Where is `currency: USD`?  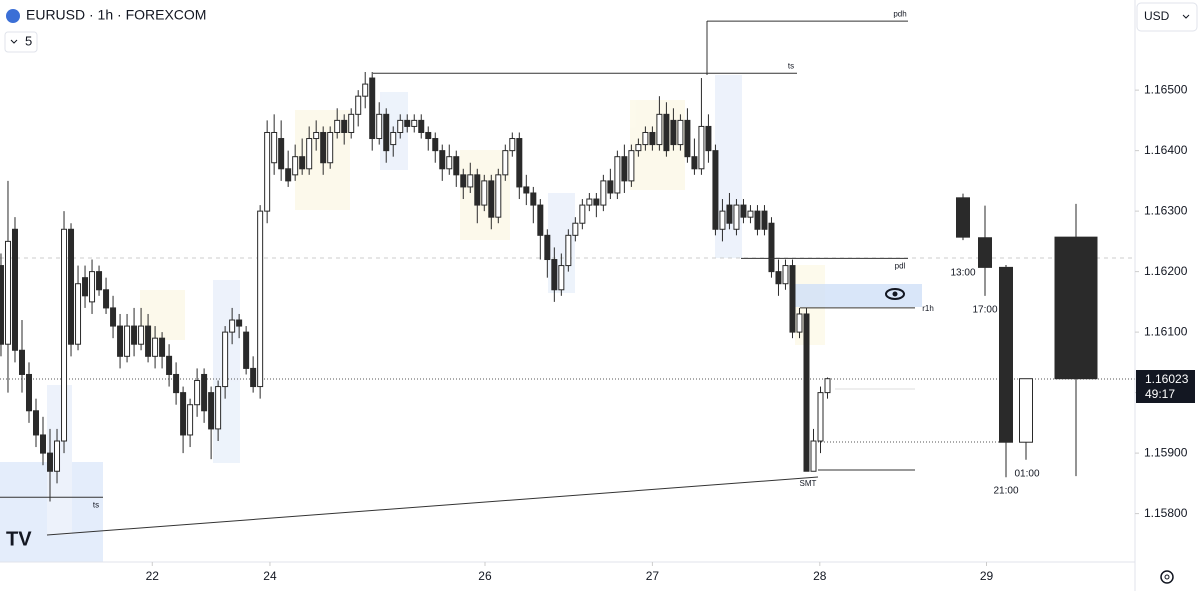 currency: USD is located at coordinates (1157, 16).